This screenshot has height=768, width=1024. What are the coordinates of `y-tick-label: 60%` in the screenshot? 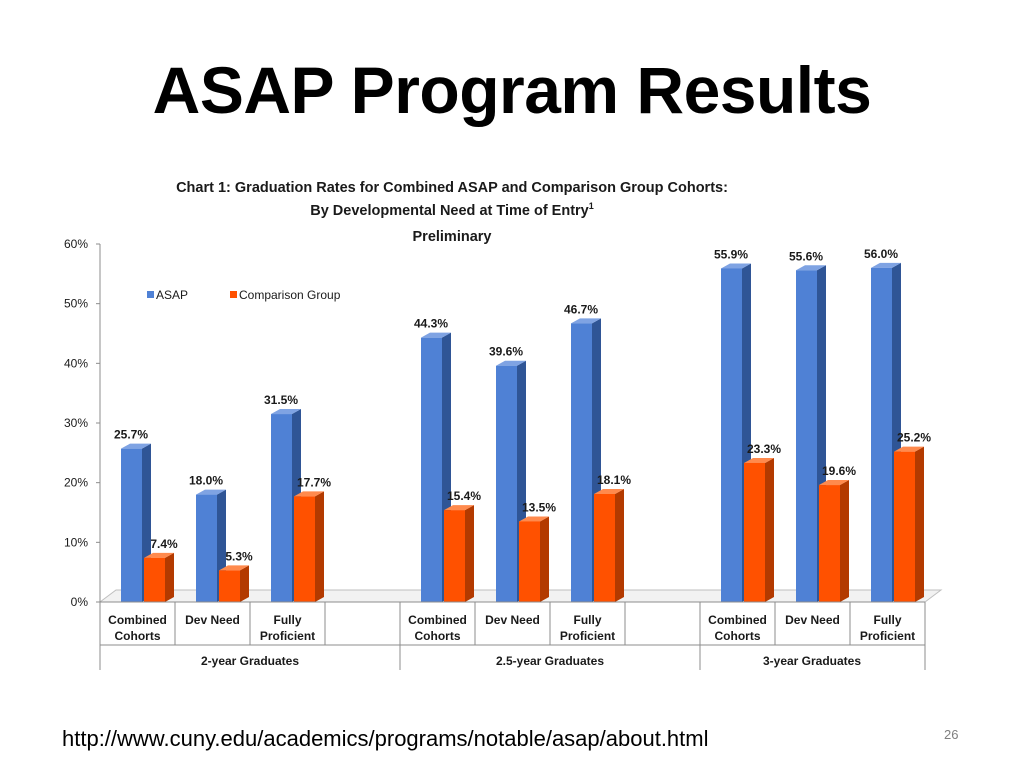 It's located at (76, 244).